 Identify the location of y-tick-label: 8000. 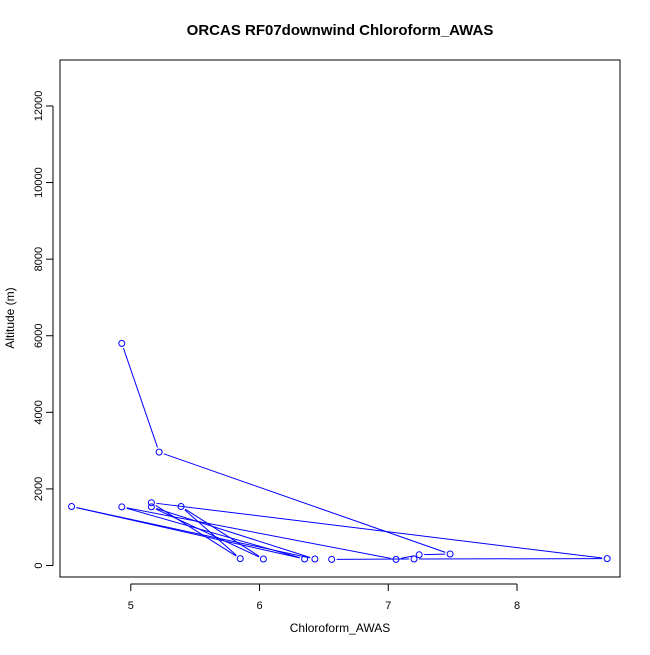
(39, 259).